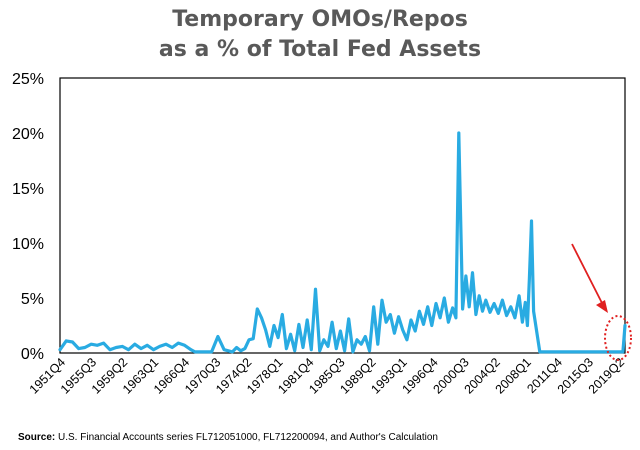 The width and height of the screenshot is (640, 450). Describe the element at coordinates (618, 338) in the screenshot. I see `annotation-ellipse` at that location.